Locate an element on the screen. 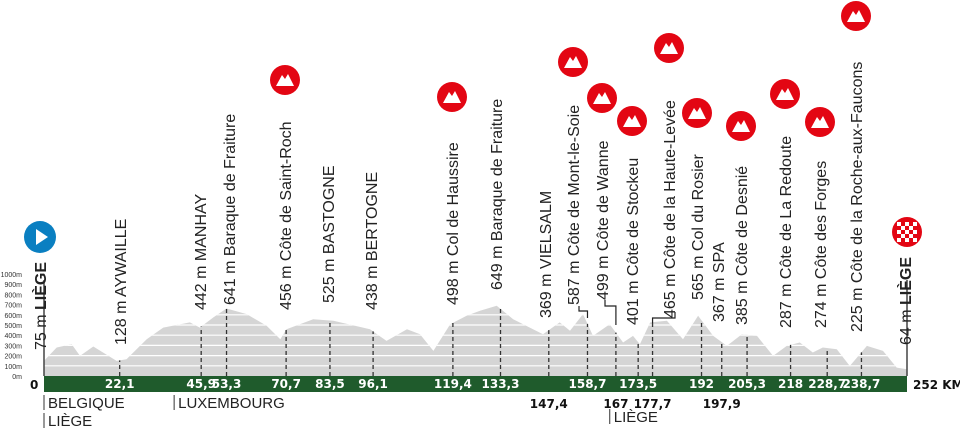 This screenshot has width=960, height=429. point-elevation: 499 is located at coordinates (603, 286).